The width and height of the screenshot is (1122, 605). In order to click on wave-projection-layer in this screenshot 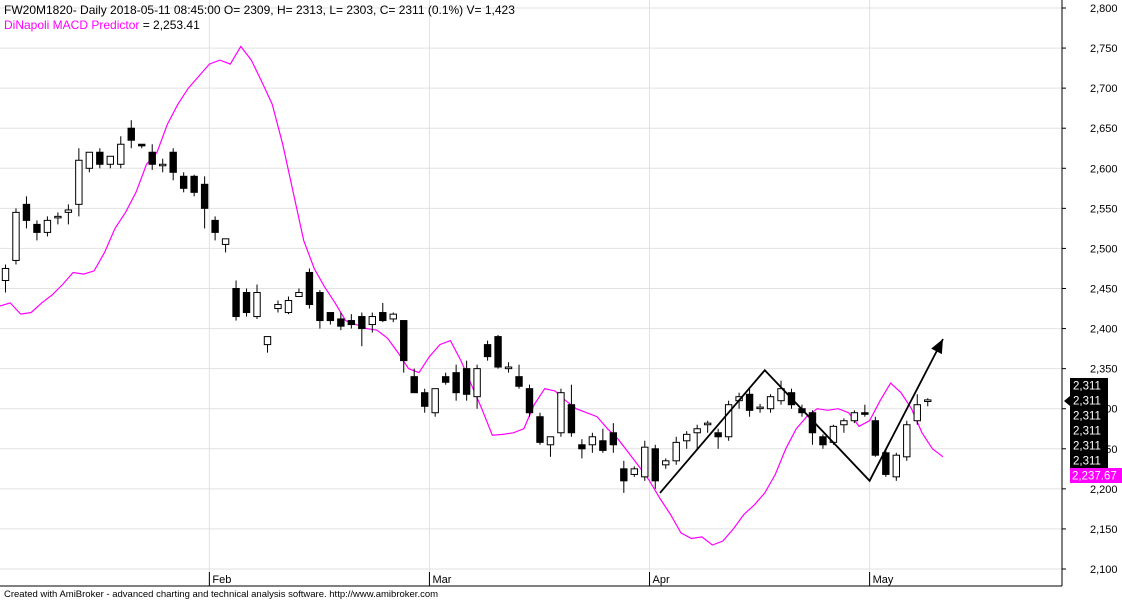, I will do `click(801, 416)`.